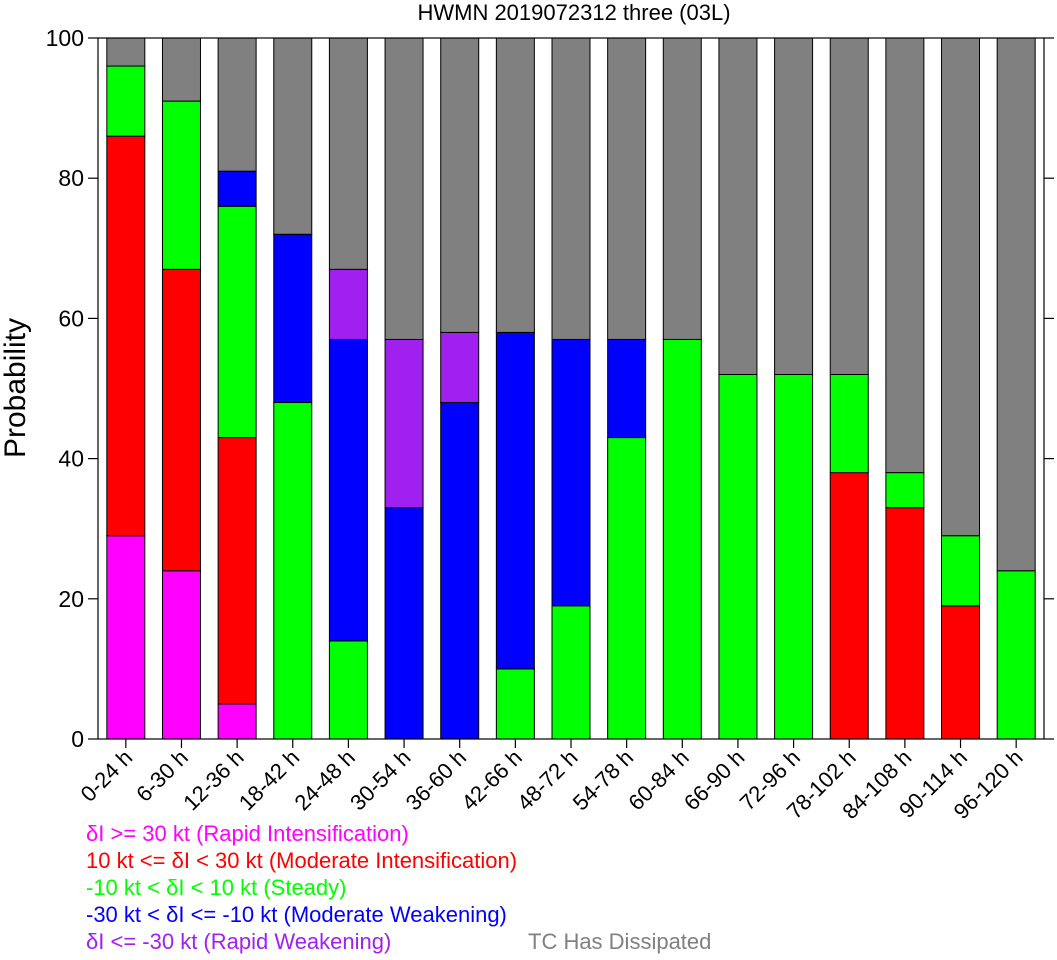 The image size is (1057, 960). I want to click on bar-segment-66-90h-s5, so click(738, 206).